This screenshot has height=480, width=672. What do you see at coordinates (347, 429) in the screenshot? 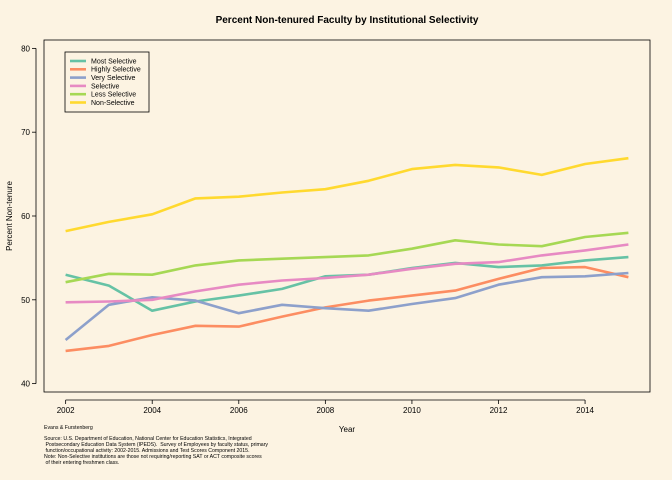
I see `x-axis-label: Year` at bounding box center [347, 429].